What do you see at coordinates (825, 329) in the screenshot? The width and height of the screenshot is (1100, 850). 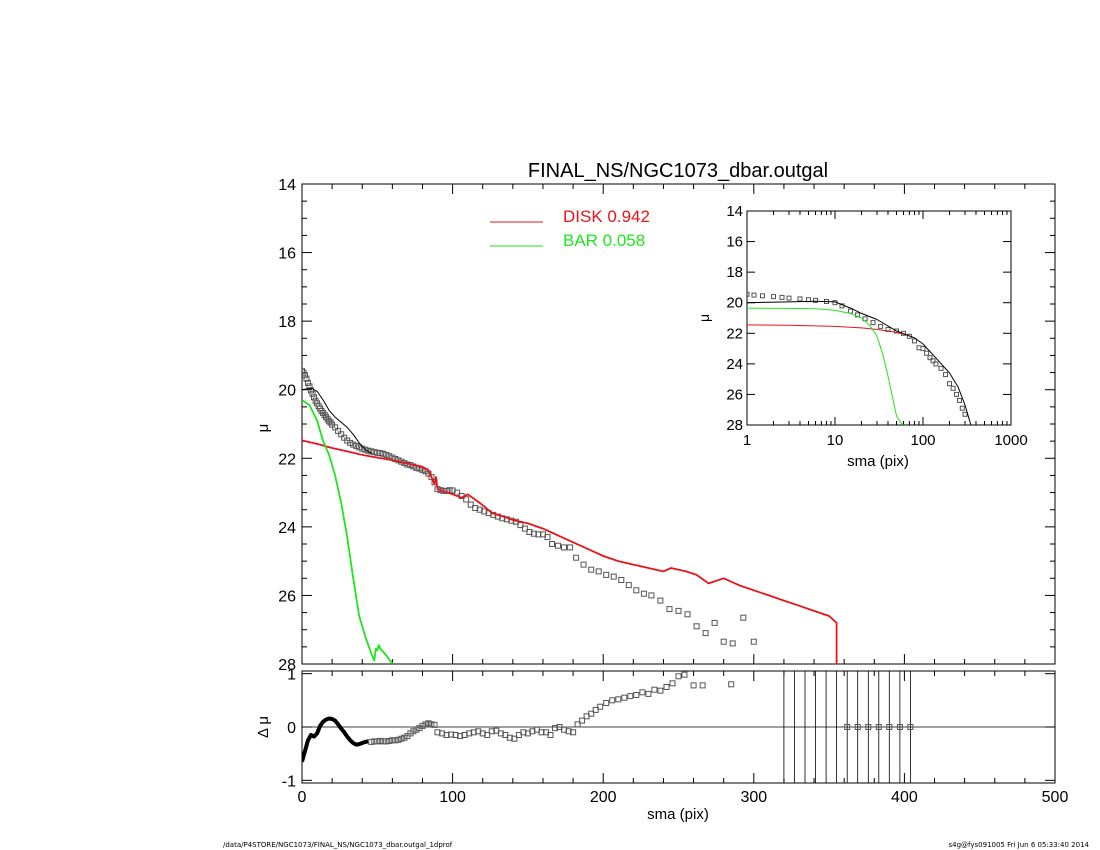 I see `inset-disk-line` at bounding box center [825, 329].